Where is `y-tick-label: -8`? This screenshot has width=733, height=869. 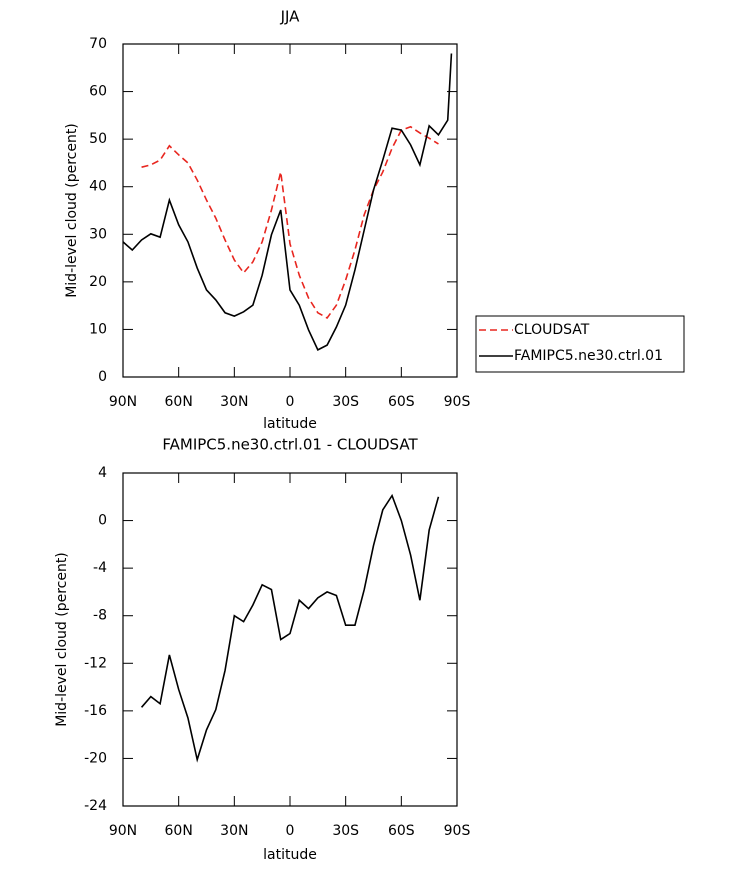
y-tick-label: -8 is located at coordinates (100, 616).